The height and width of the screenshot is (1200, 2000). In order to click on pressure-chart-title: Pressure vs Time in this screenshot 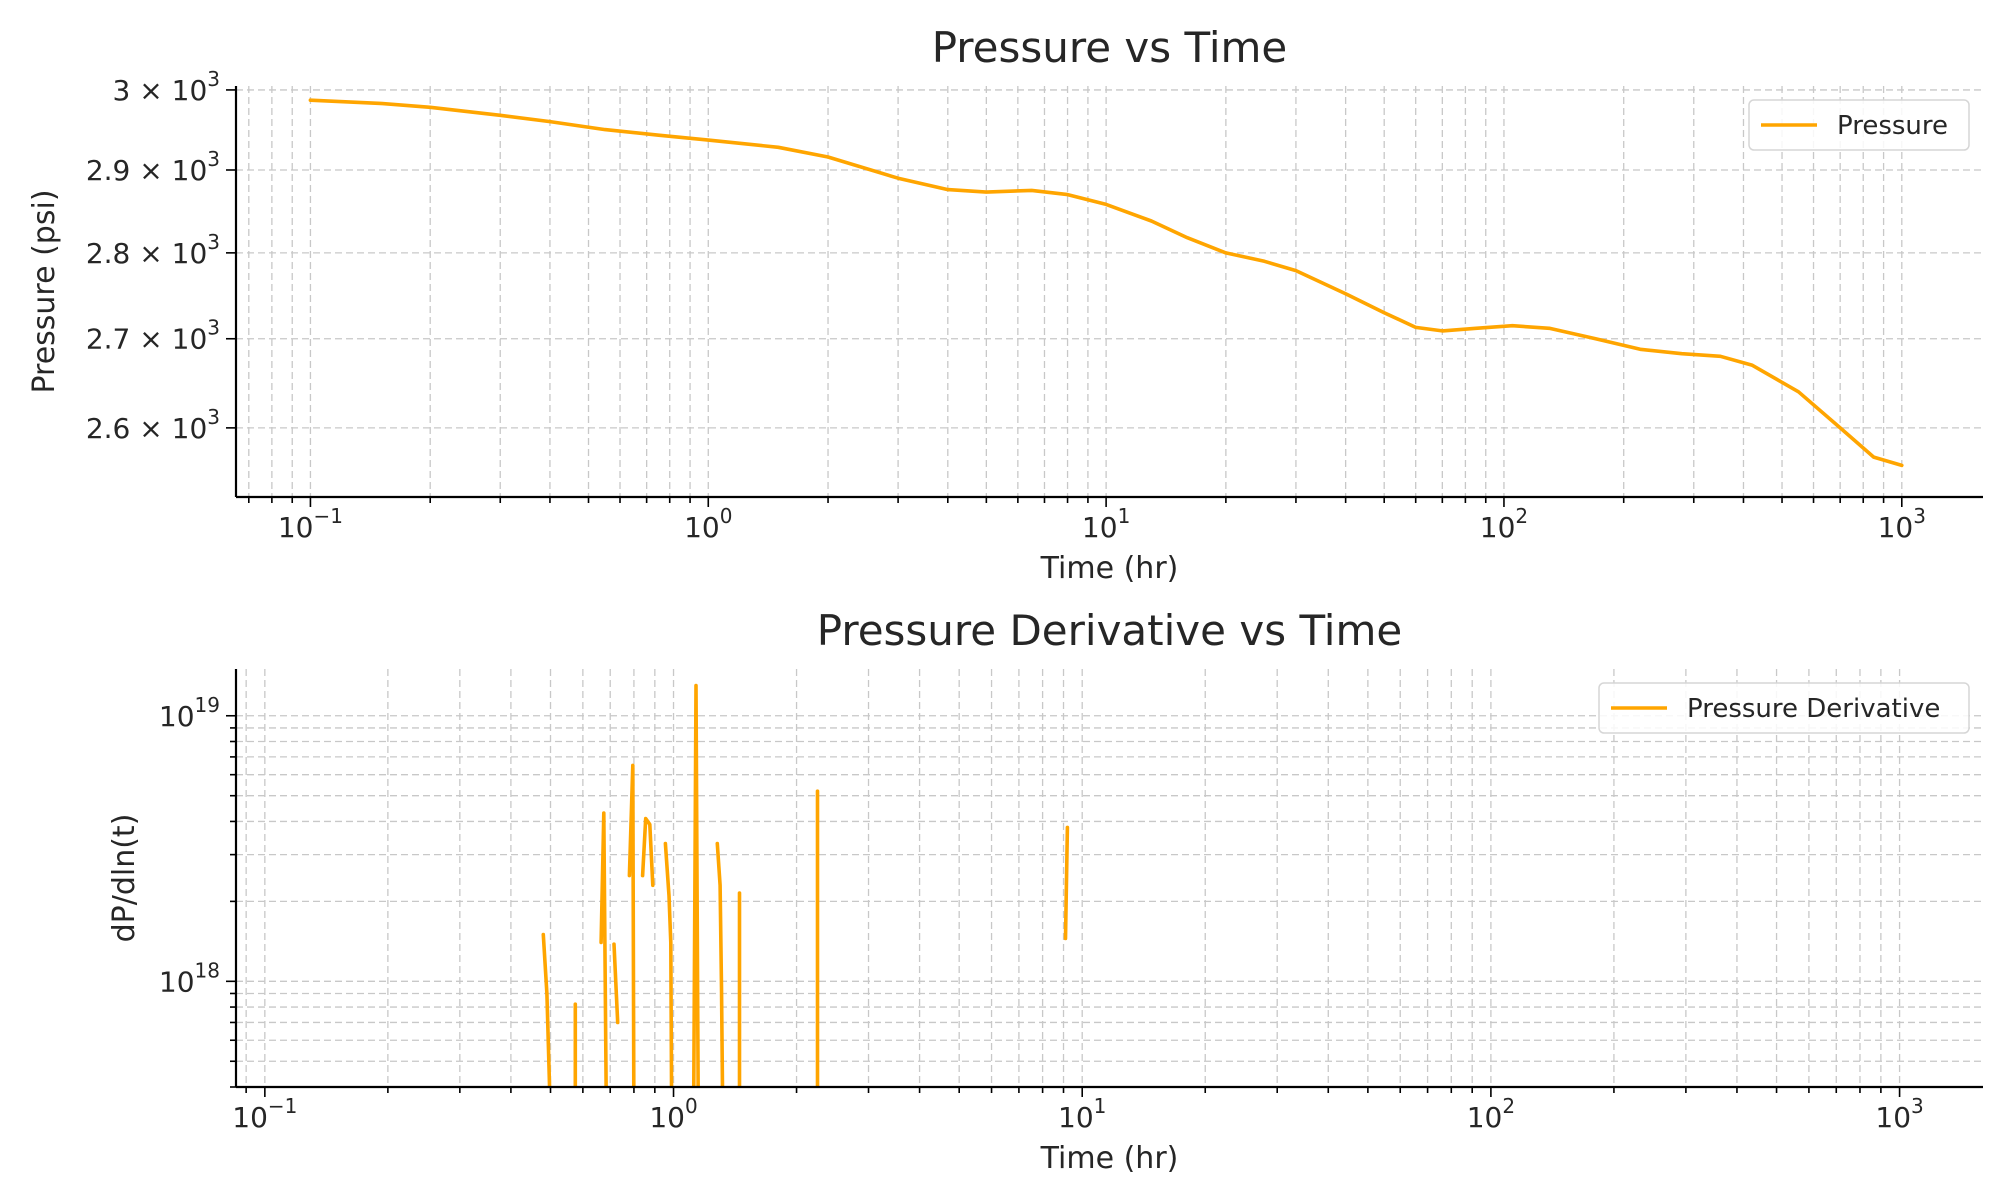, I will do `click(1110, 47)`.